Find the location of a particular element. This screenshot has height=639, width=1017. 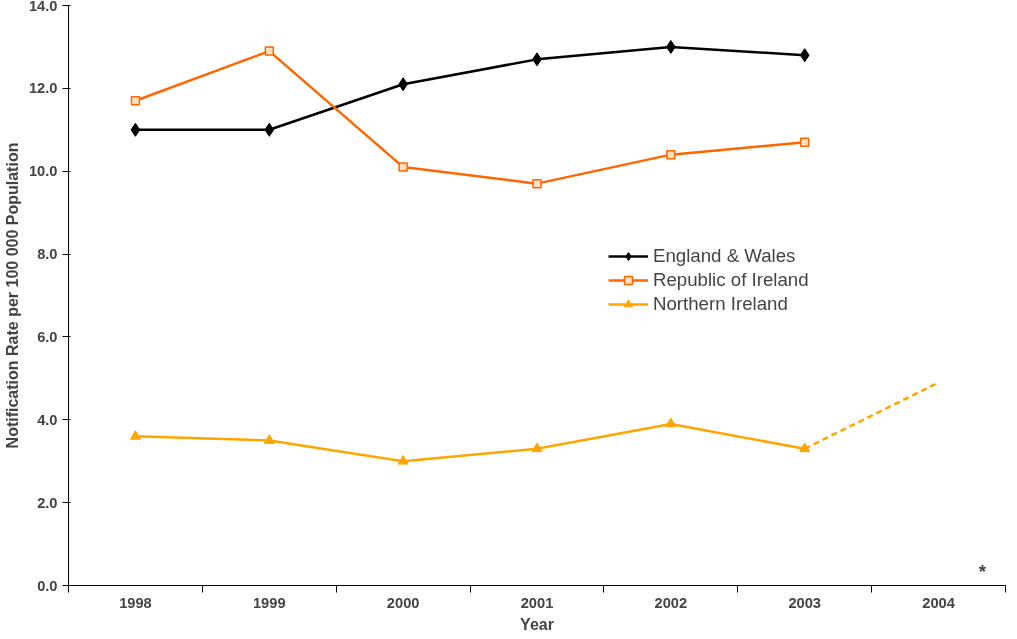

y-tick-label: 14.0 is located at coordinates (43, 7).